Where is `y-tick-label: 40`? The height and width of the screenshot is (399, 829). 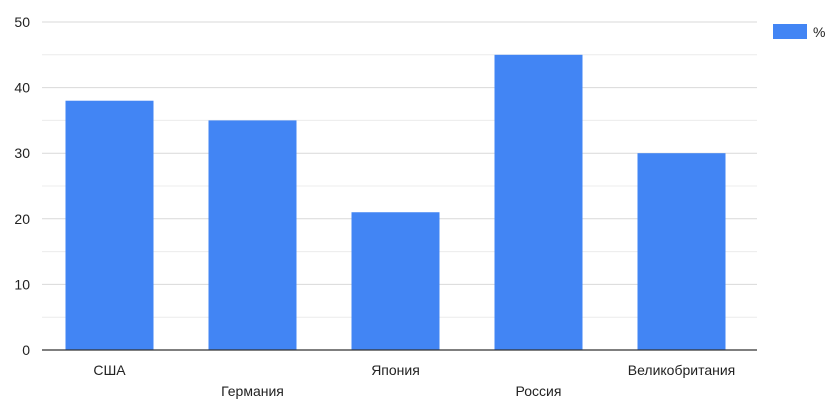 y-tick-label: 40 is located at coordinates (22, 88).